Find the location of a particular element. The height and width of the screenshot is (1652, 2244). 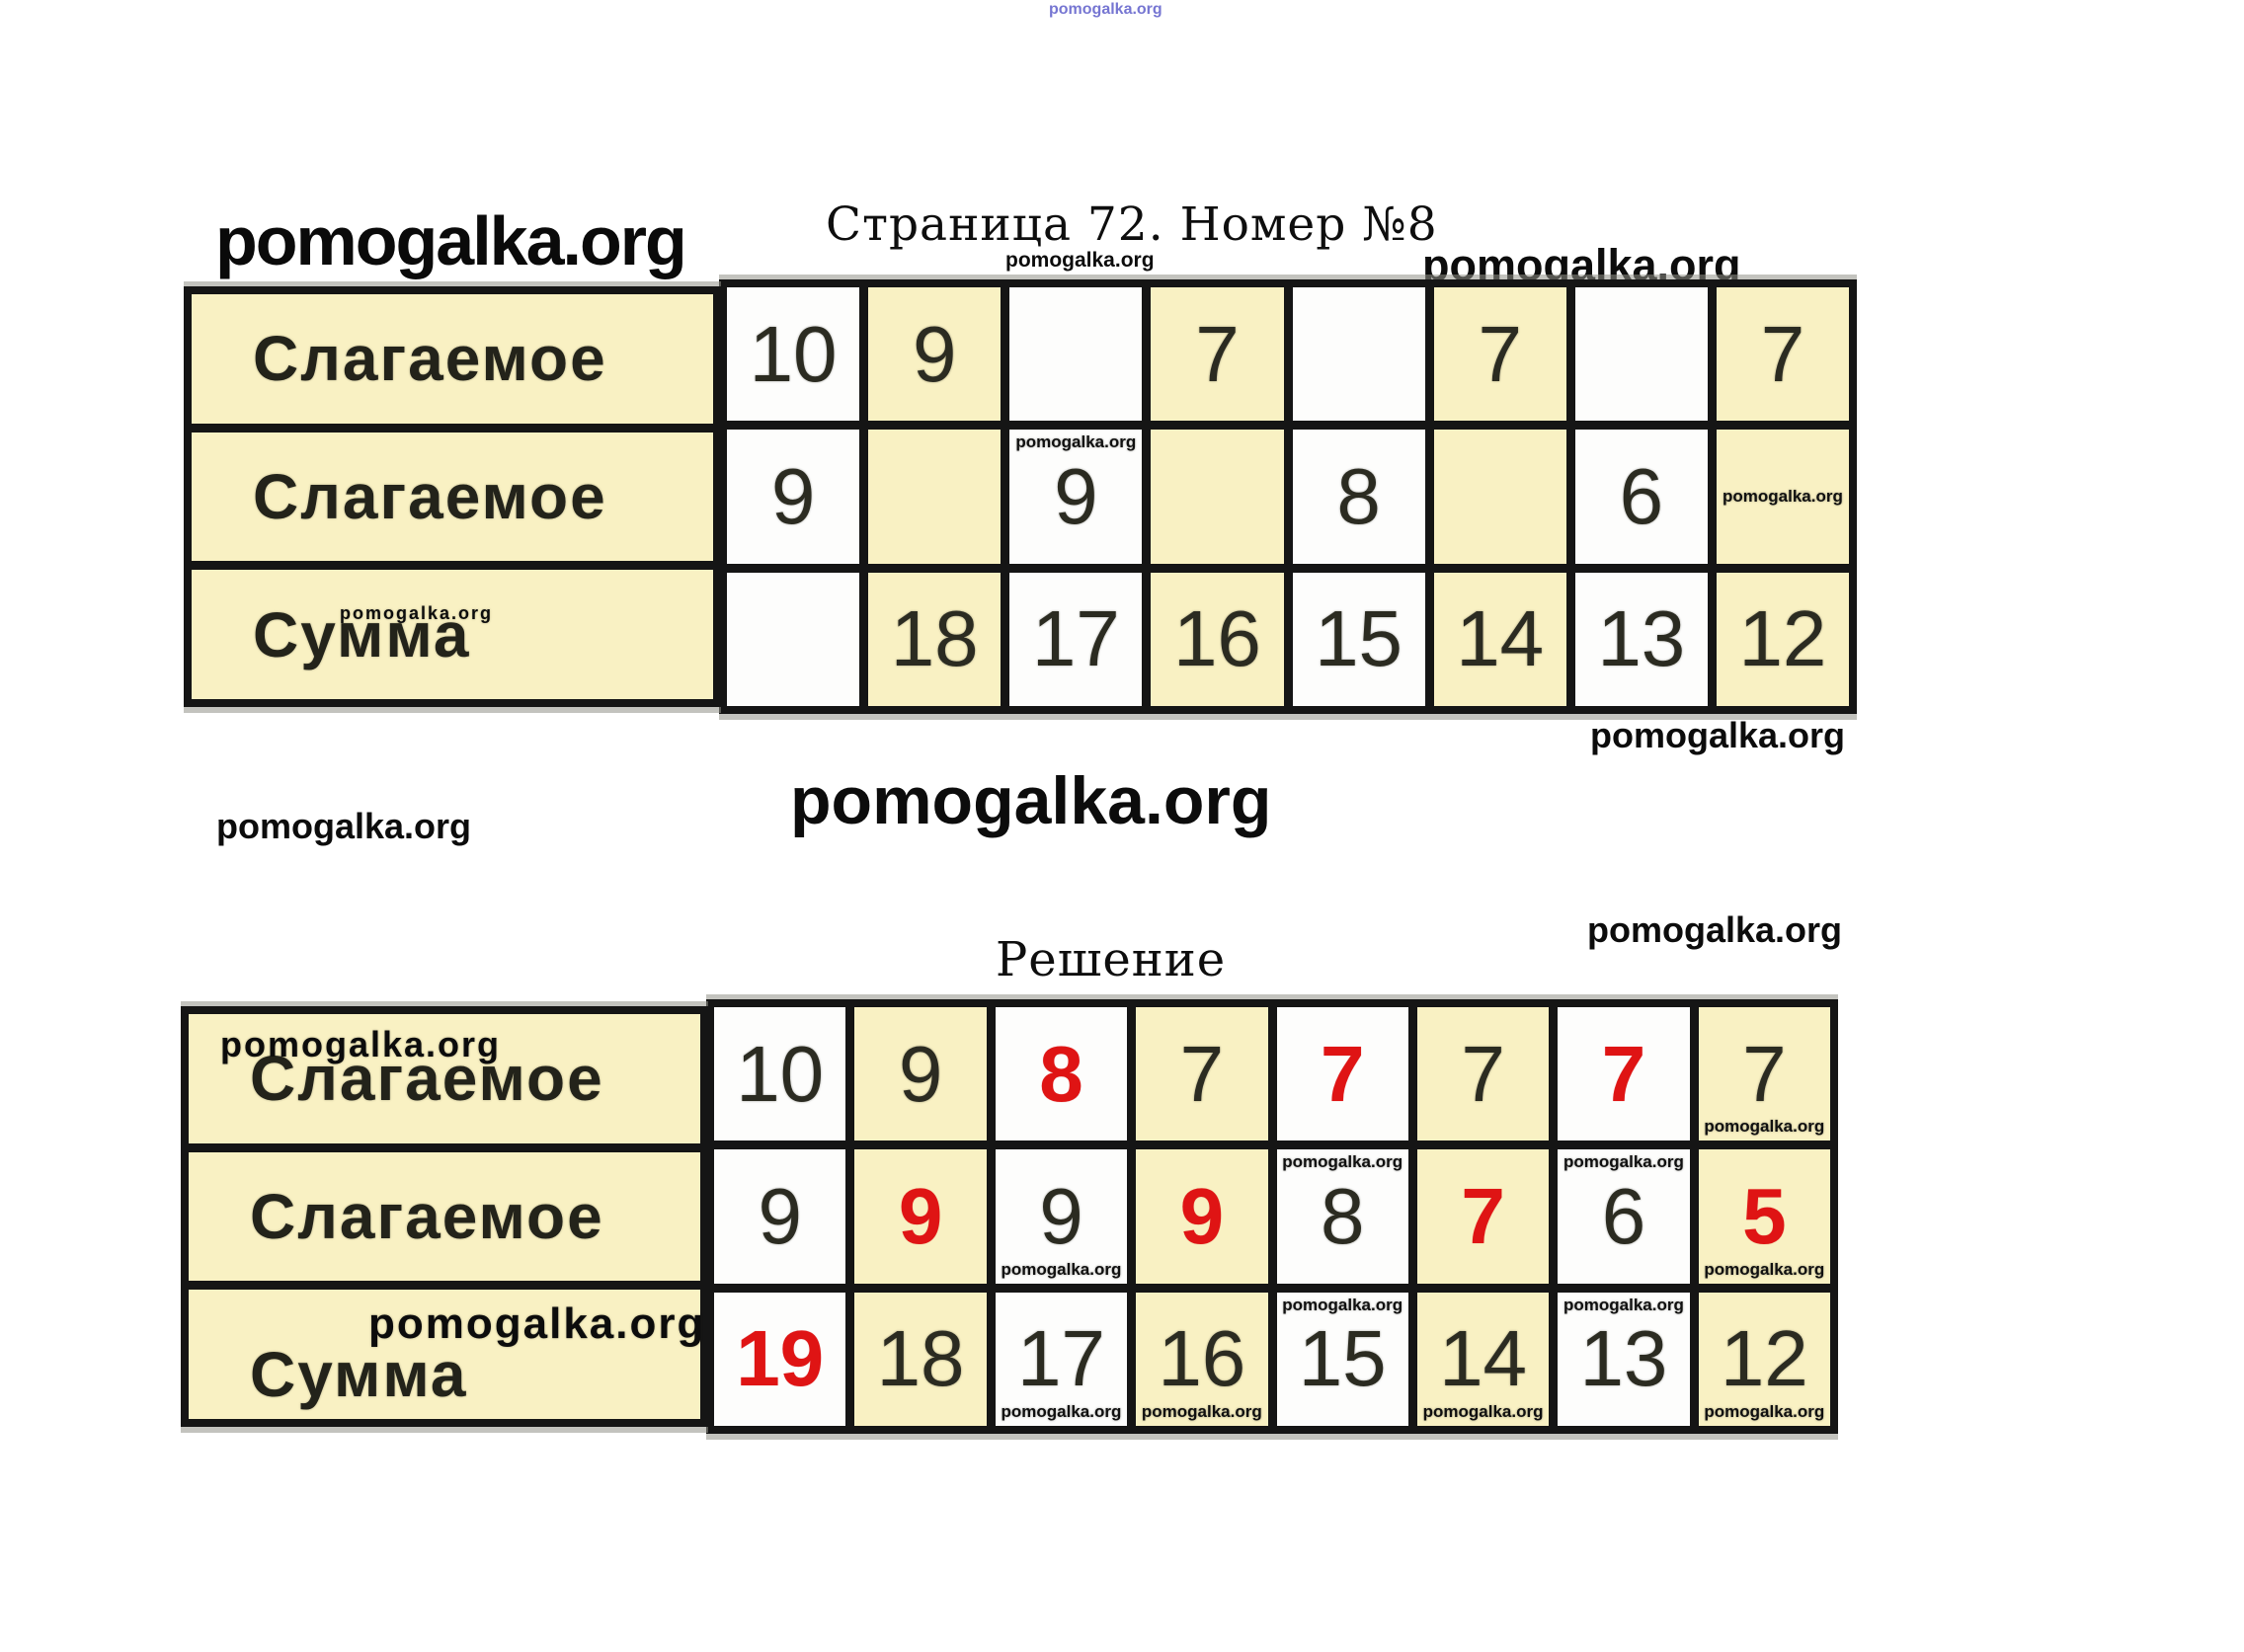

table-cell-r0-c6: 7 is located at coordinates (1624, 1074).